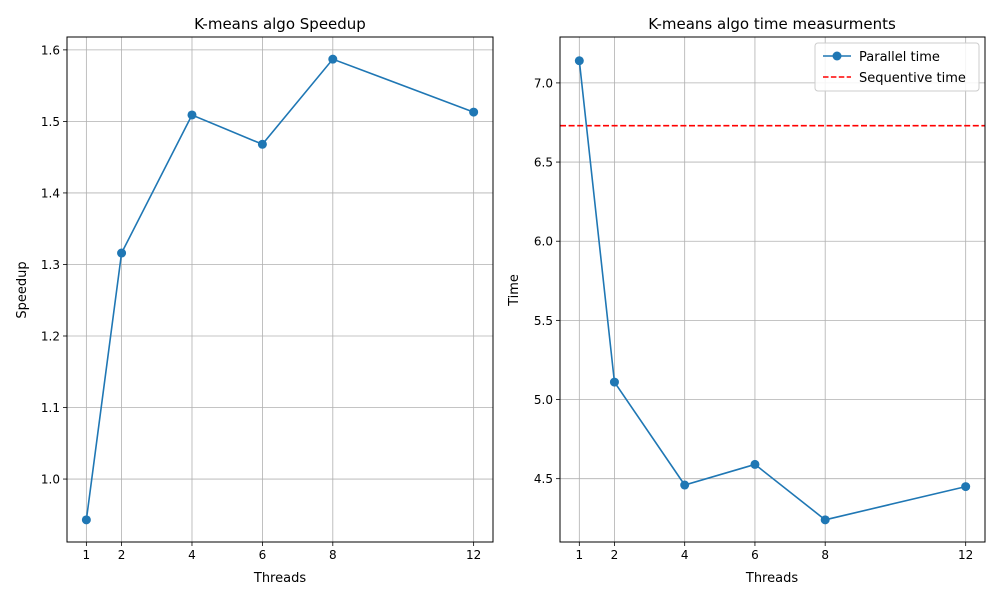 This screenshot has height=600, width=1000. I want to click on y-tick-label: 1.6, so click(50, 50).